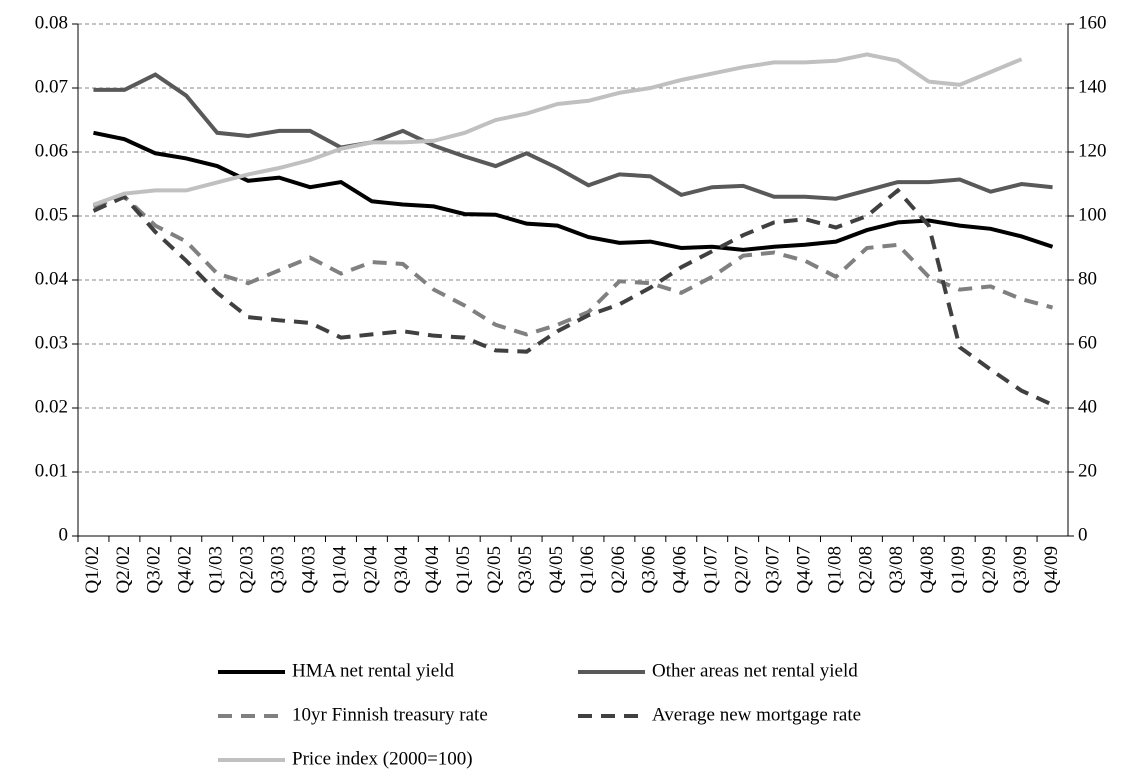  Describe the element at coordinates (1092, 214) in the screenshot. I see `y2-tick-label: 100` at that location.